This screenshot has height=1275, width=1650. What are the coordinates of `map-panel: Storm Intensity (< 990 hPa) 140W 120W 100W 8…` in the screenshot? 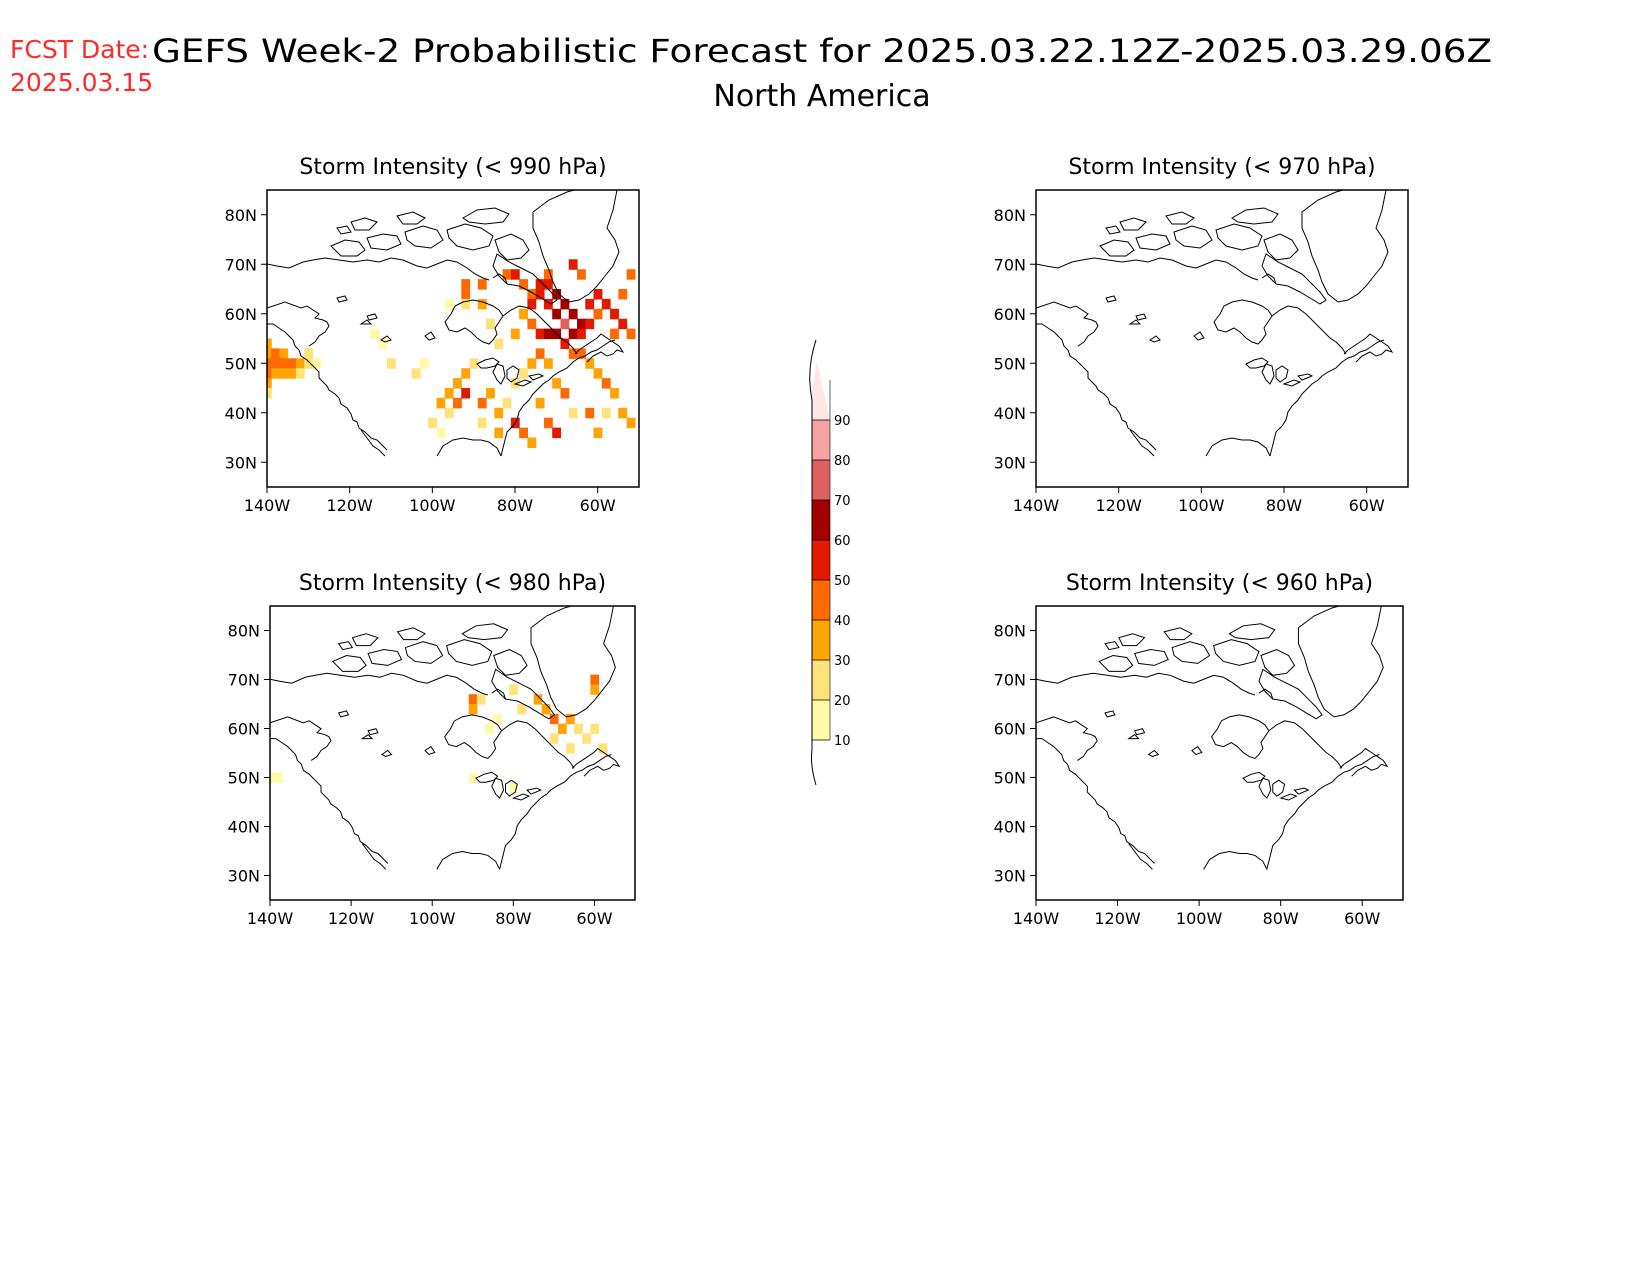 It's located at (432, 335).